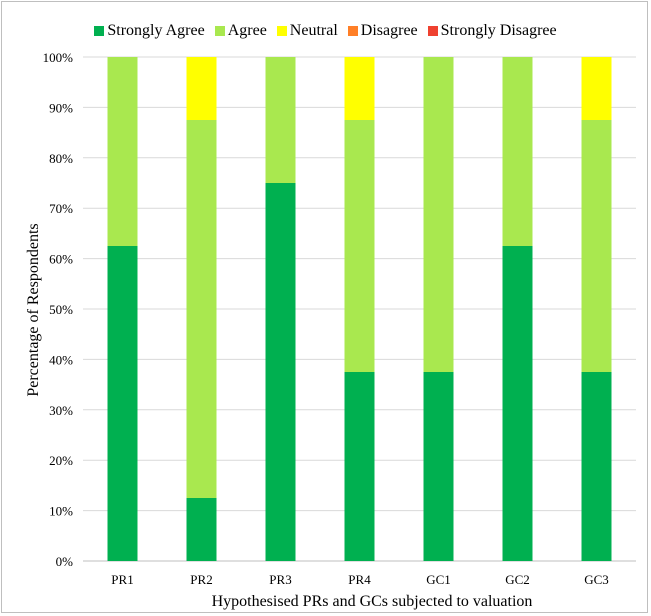 Image resolution: width=651 pixels, height=616 pixels. What do you see at coordinates (156, 30) in the screenshot?
I see `legend-label: Strongly Agree` at bounding box center [156, 30].